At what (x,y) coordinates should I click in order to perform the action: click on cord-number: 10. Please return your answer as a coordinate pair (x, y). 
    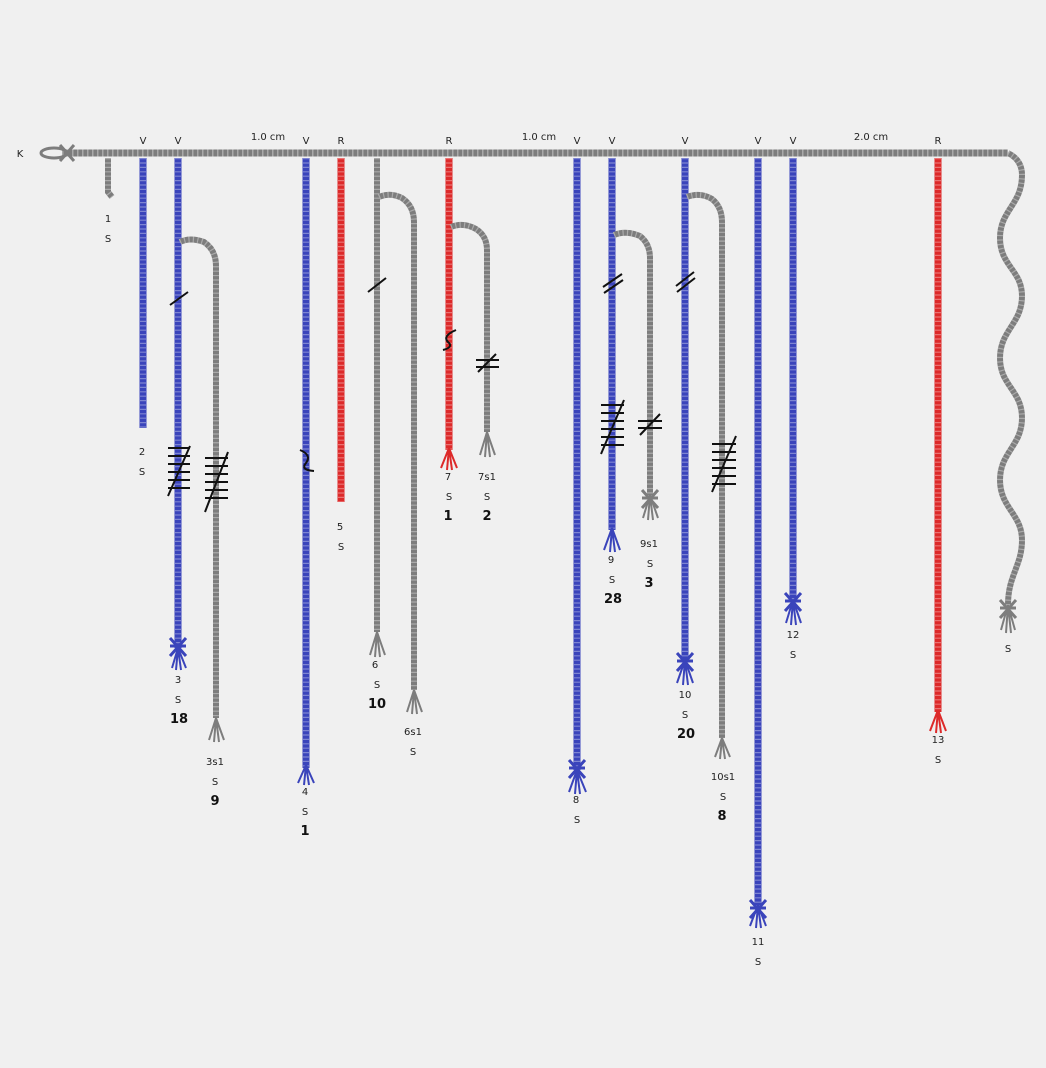
    Looking at the image, I should click on (685, 695).